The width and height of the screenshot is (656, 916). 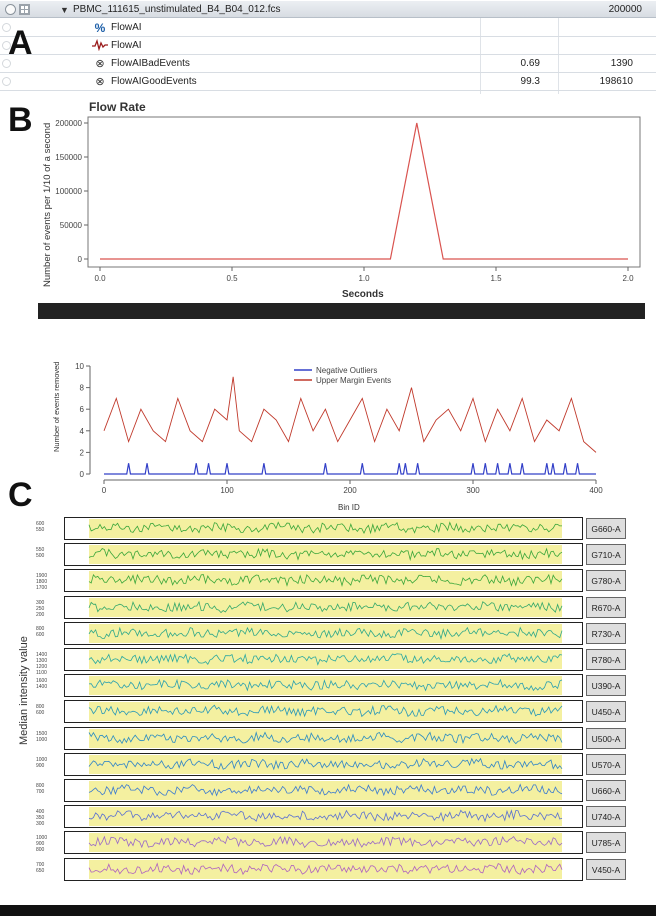 What do you see at coordinates (20, 495) in the screenshot?
I see `panel-letter-c: C` at bounding box center [20, 495].